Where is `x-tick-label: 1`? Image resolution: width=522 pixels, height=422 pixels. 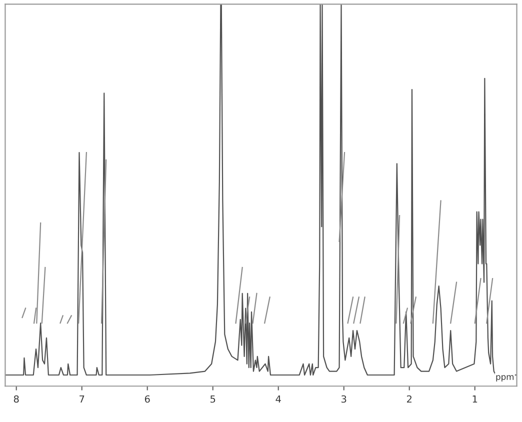
x-tick-label: 1 is located at coordinates (475, 399).